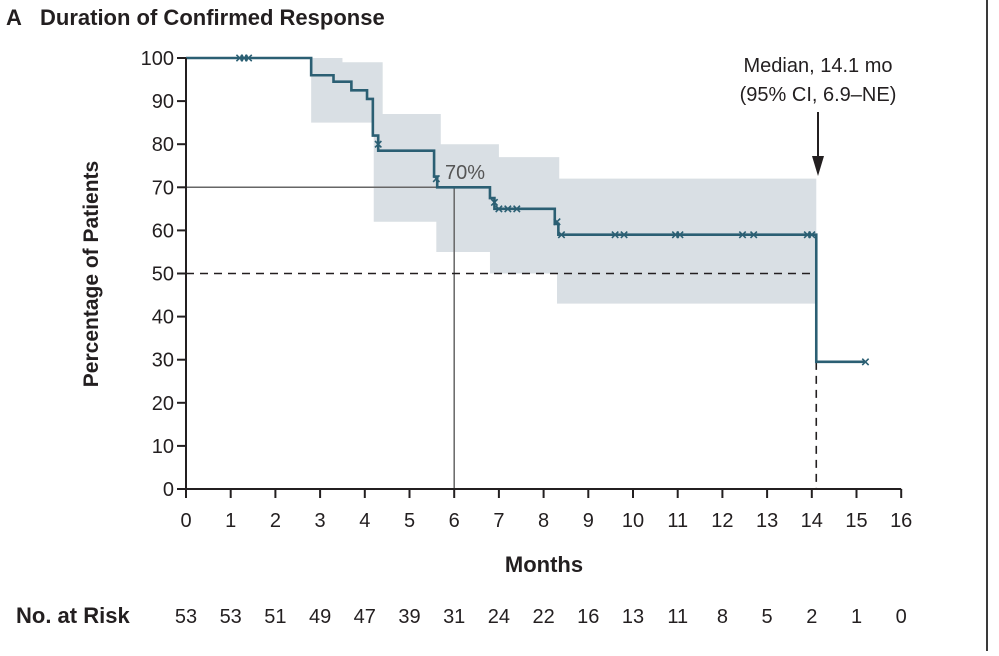  Describe the element at coordinates (163, 102) in the screenshot. I see `y-tick-label: 90` at that location.